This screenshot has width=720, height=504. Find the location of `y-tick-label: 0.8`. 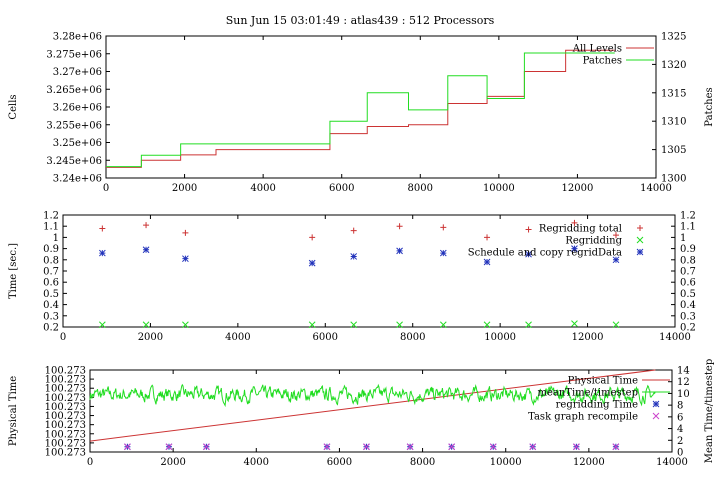

y-tick-label: 0.8 is located at coordinates (51, 260).